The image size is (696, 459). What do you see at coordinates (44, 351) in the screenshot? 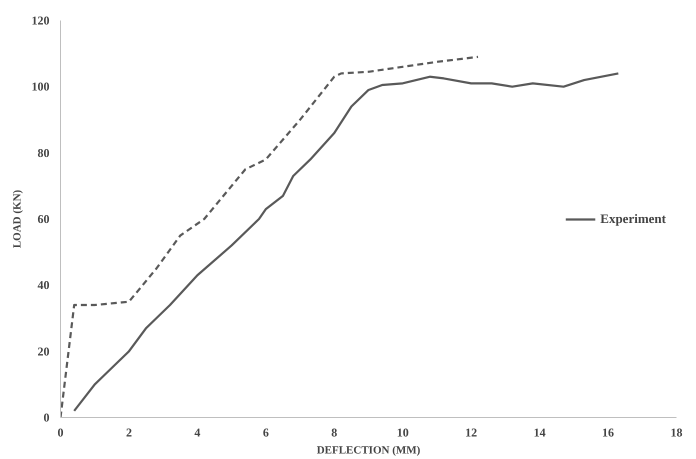
I see `y-tick-label: 20` at bounding box center [44, 351].